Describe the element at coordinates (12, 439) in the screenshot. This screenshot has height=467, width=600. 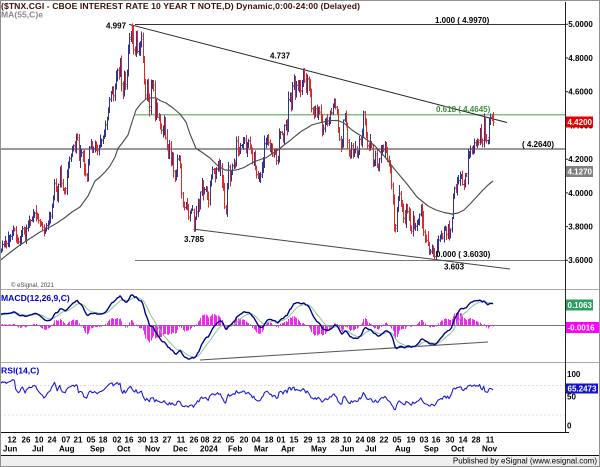
I see `svg-text: 12` at that location.